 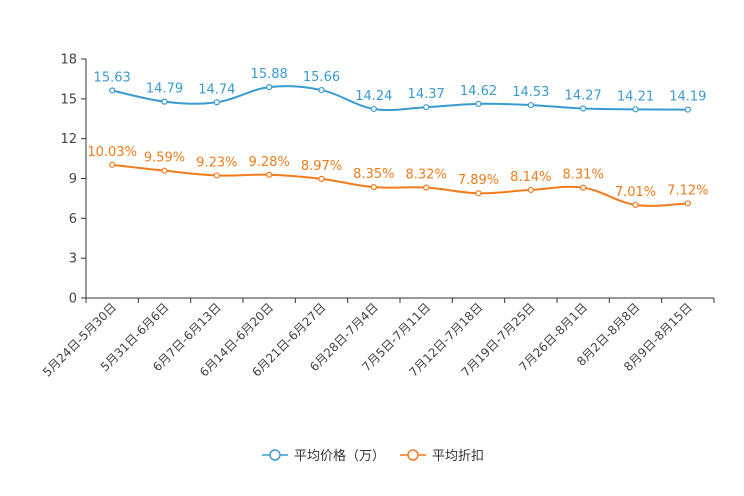 I want to click on legend-item-1: 平均价格（万）, so click(x=323, y=456).